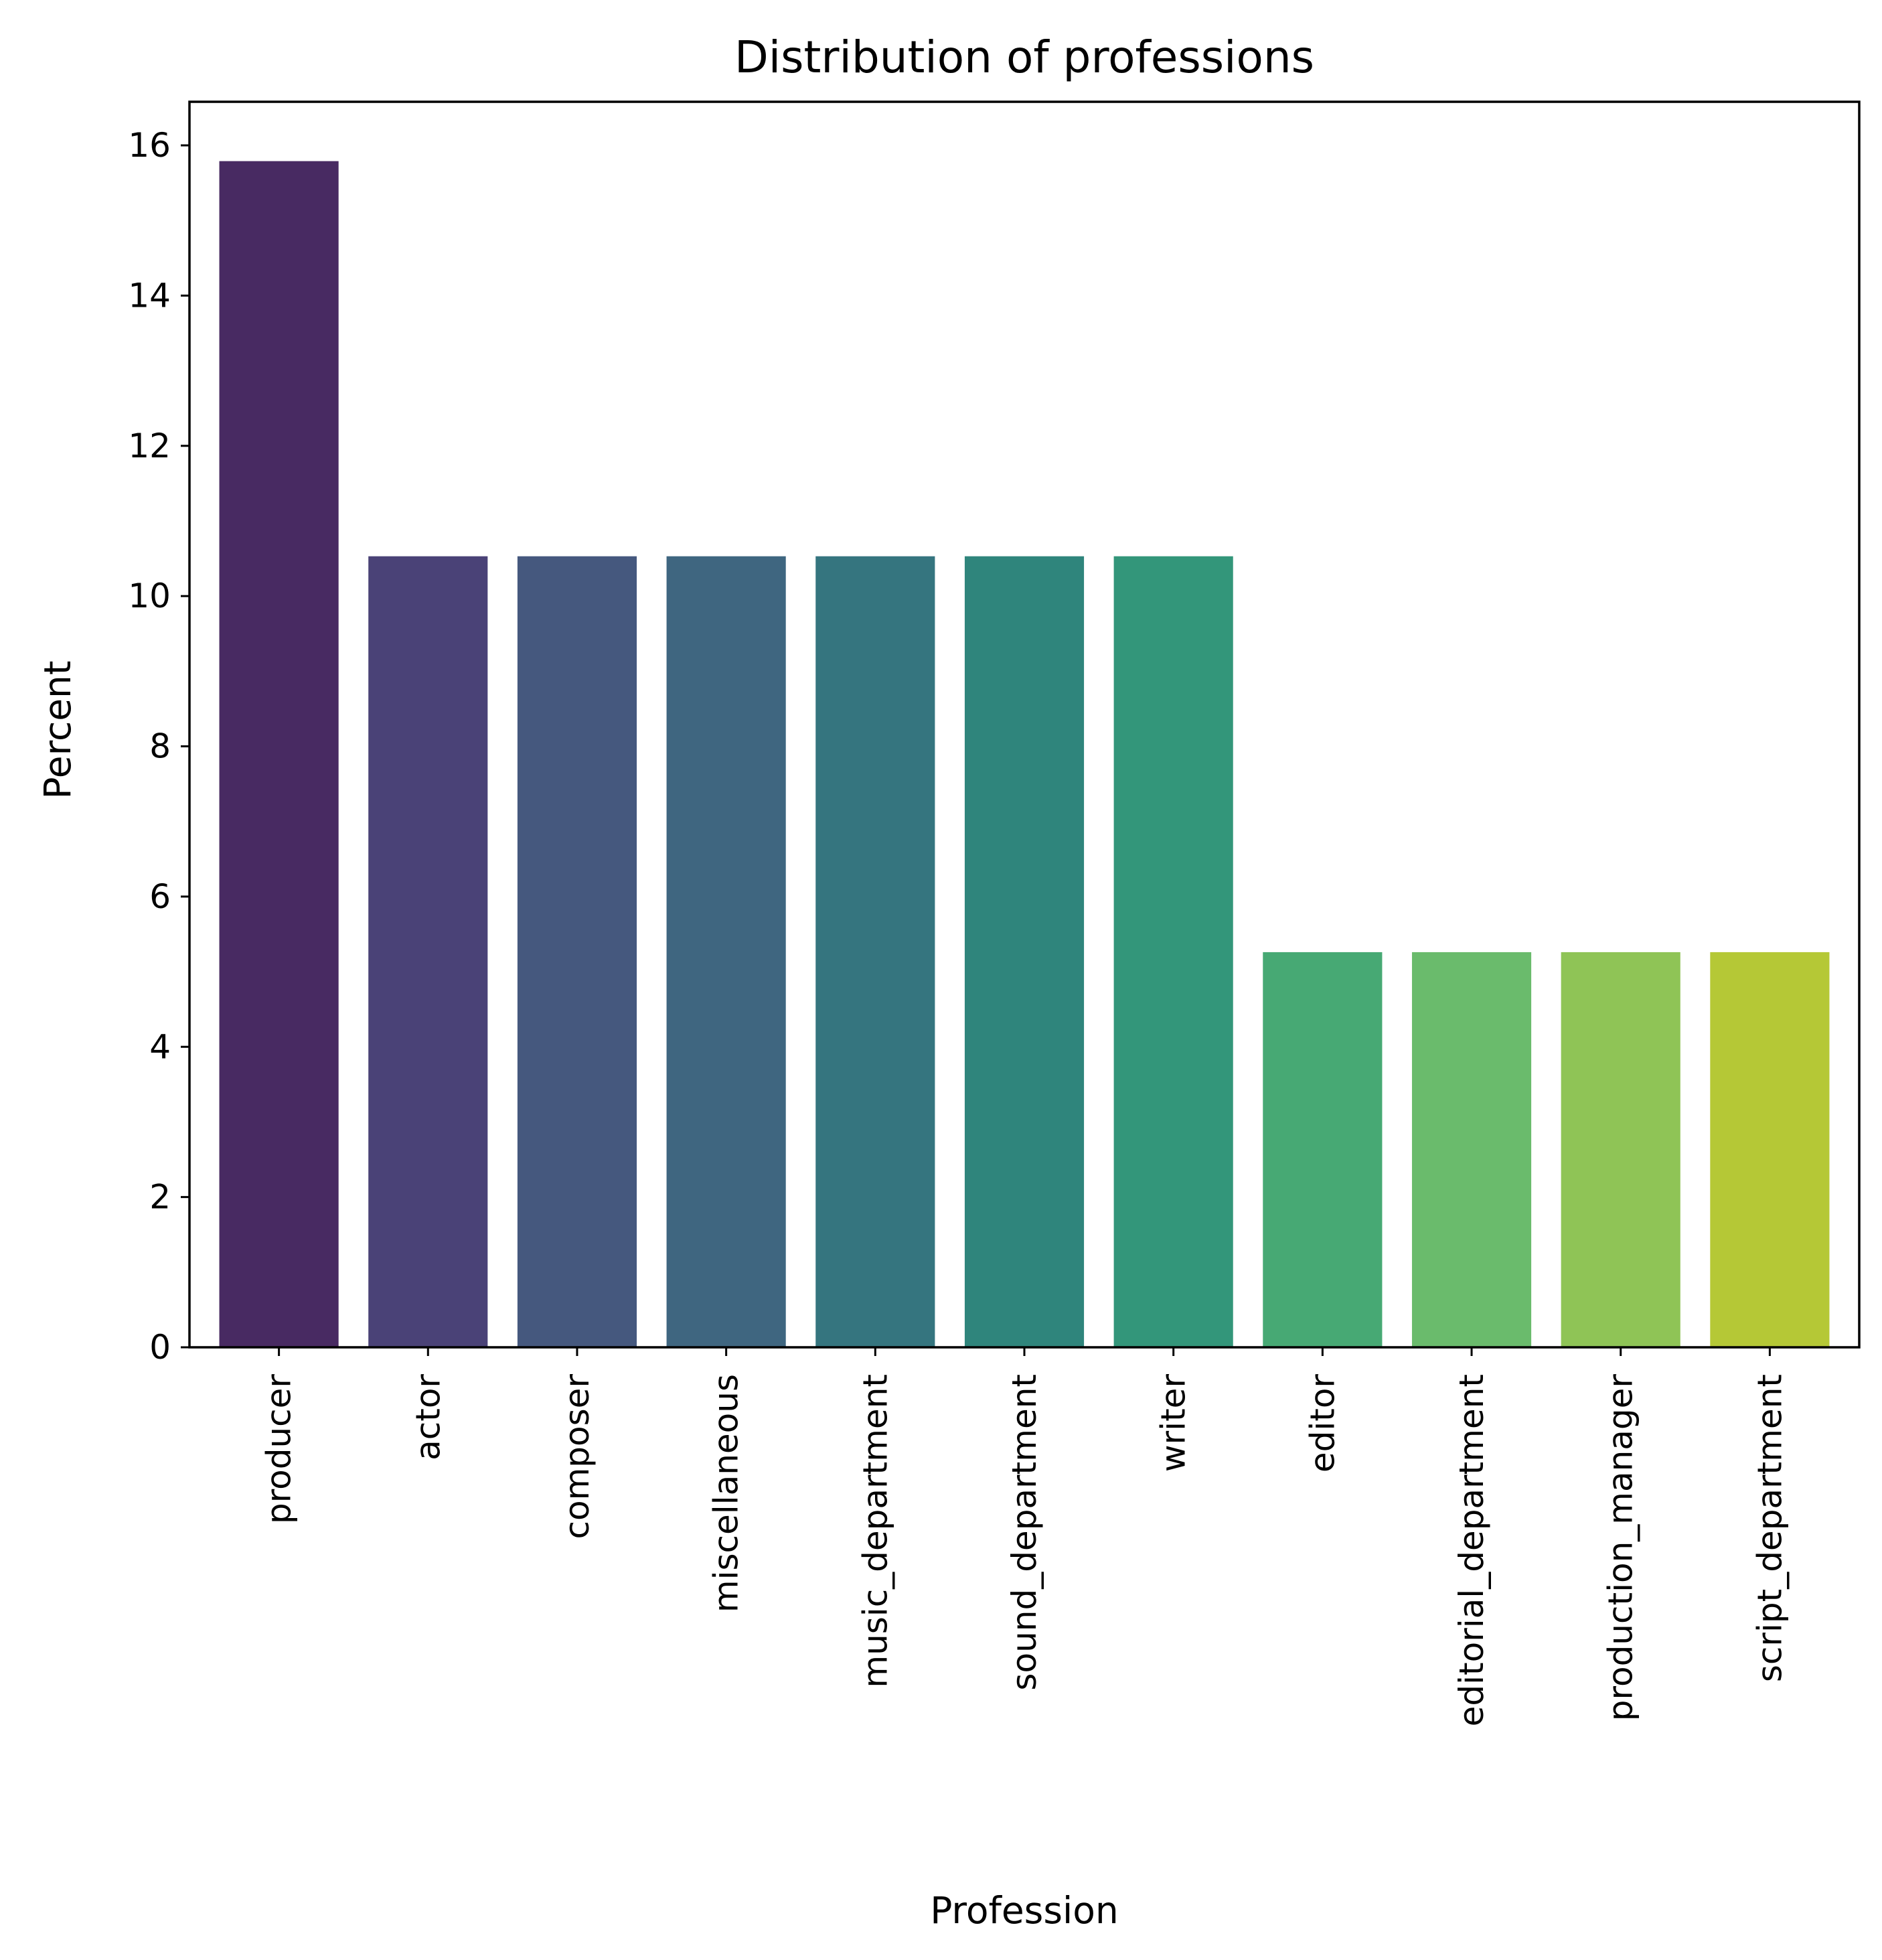  Describe the element at coordinates (1322, 1424) in the screenshot. I see `x-tick-label: editor` at that location.